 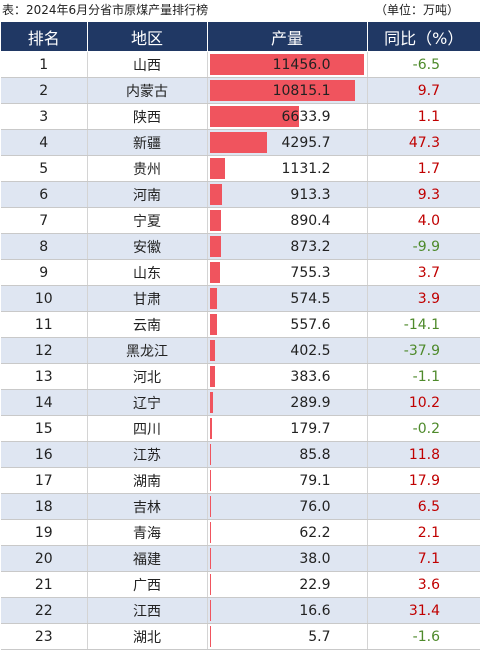 I want to click on rank-cell: 16, so click(x=44, y=454).